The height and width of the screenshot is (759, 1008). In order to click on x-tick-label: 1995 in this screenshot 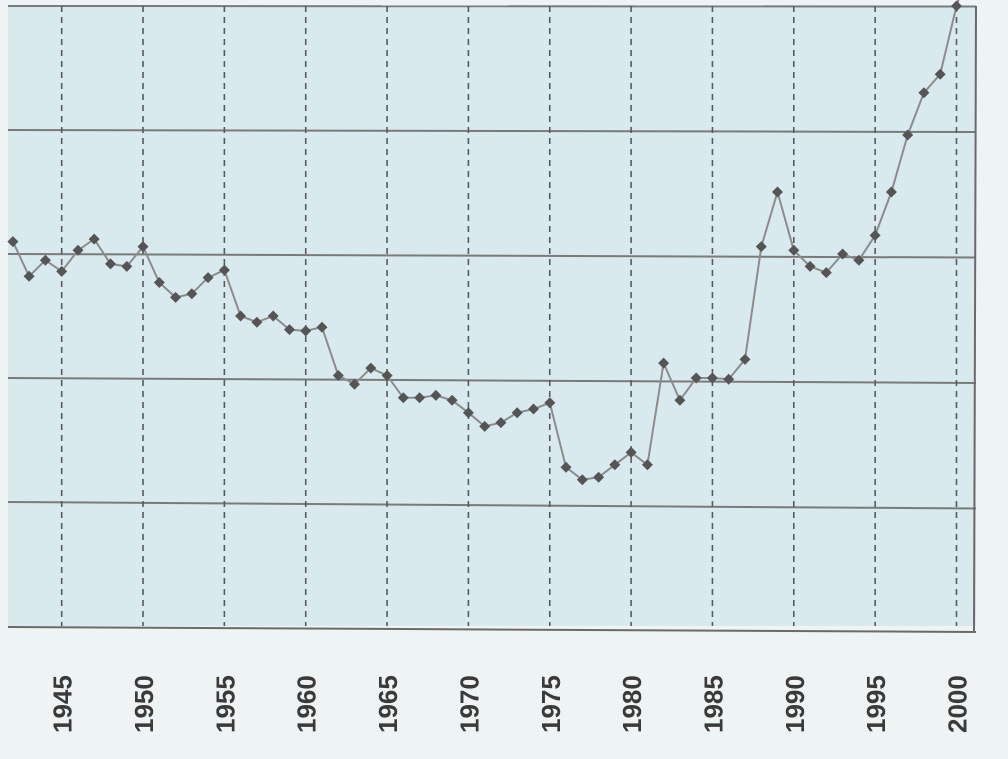, I will do `click(876, 704)`.